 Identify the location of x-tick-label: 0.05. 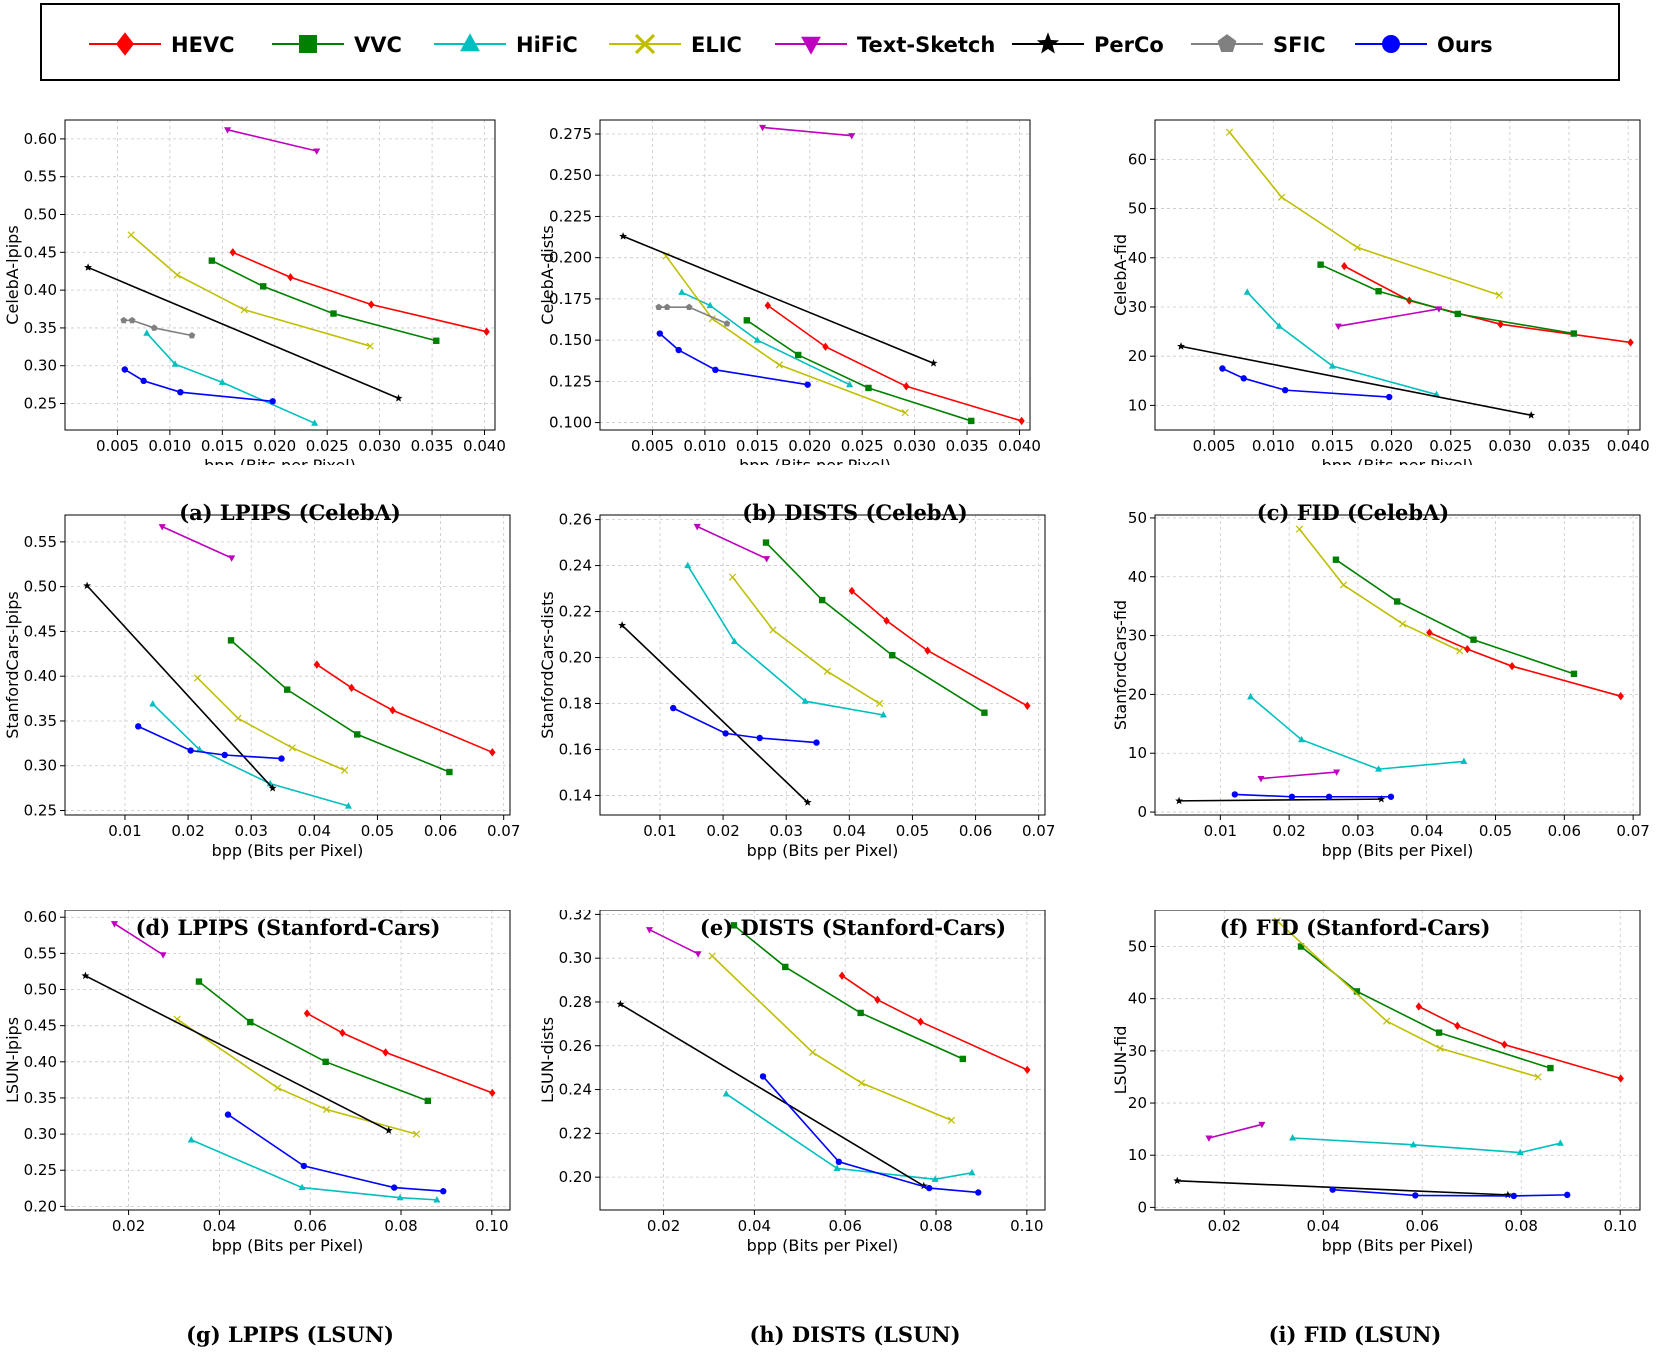
(912, 831).